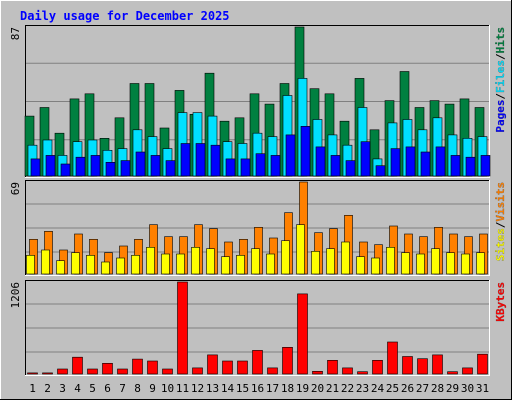  I want to click on x-tick-label: 11, so click(182, 388).